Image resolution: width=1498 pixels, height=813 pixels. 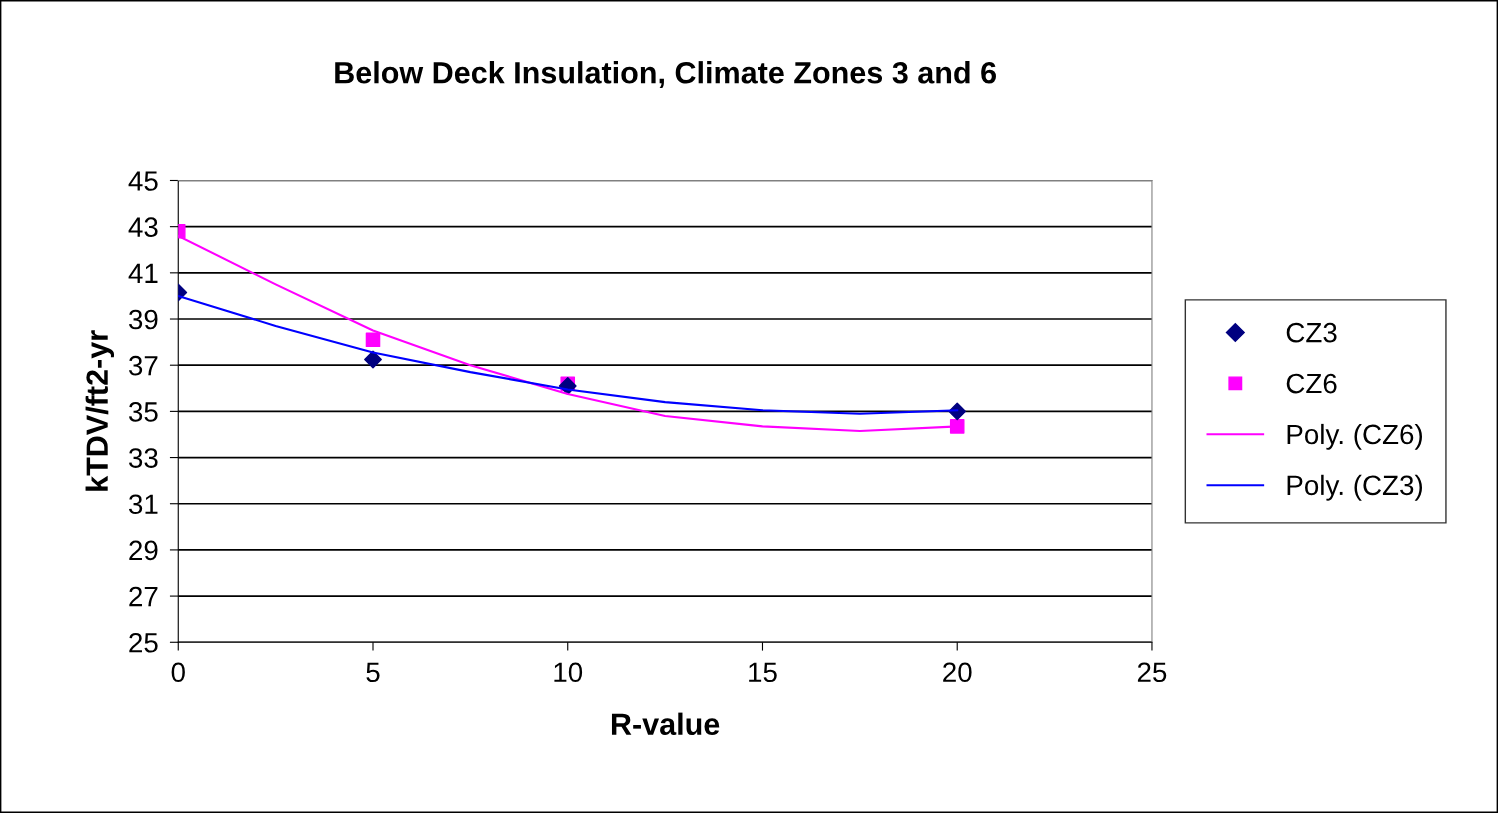 I want to click on x-tick-label: 15, so click(x=763, y=672).